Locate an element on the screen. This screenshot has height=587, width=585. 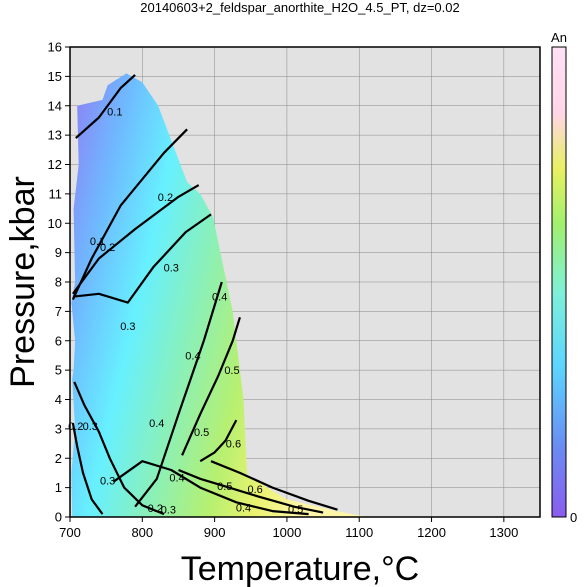
y-tick-label: 10 is located at coordinates (55, 223).